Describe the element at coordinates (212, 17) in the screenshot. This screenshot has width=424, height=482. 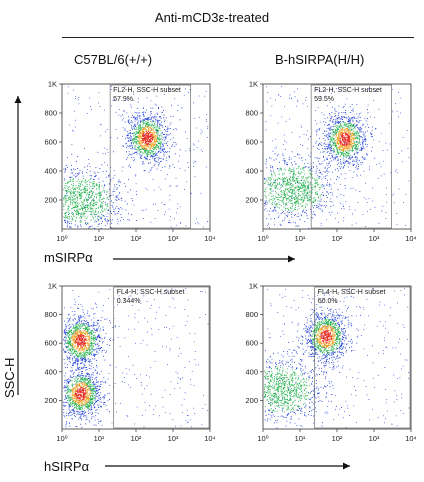
I see `figure-title: Anti-mCD3ε-treated` at that location.